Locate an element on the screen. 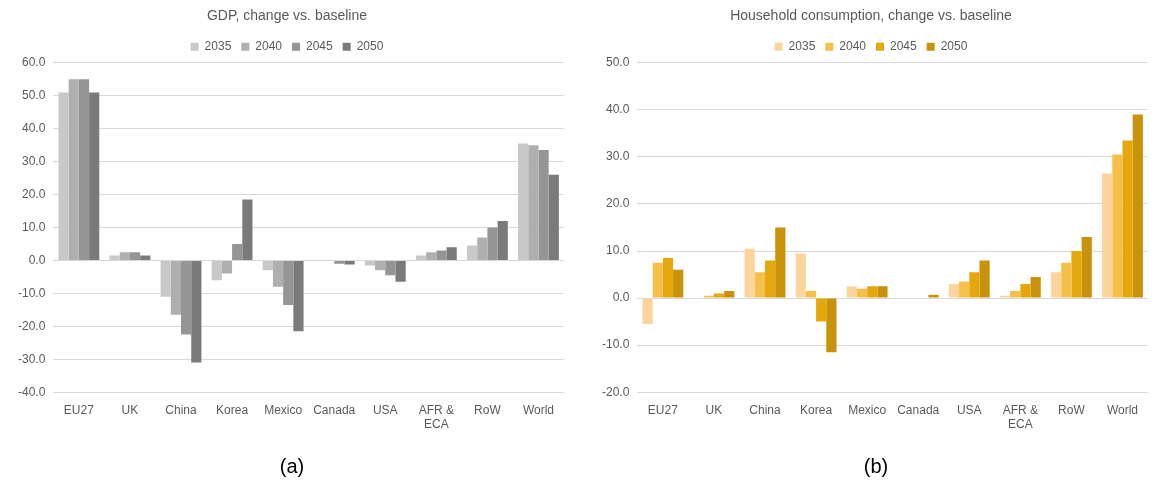 The image size is (1168, 500). x-tick-label: Canada is located at coordinates (334, 409).